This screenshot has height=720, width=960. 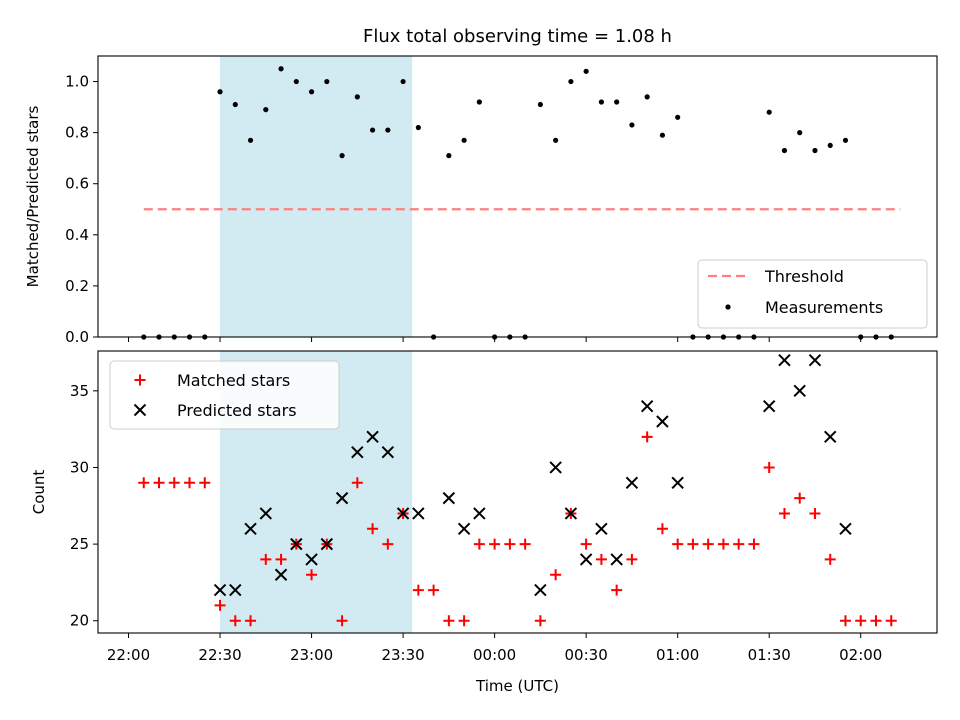 I want to click on y-axis-label: Matched/Predicted stars, so click(x=33, y=197).